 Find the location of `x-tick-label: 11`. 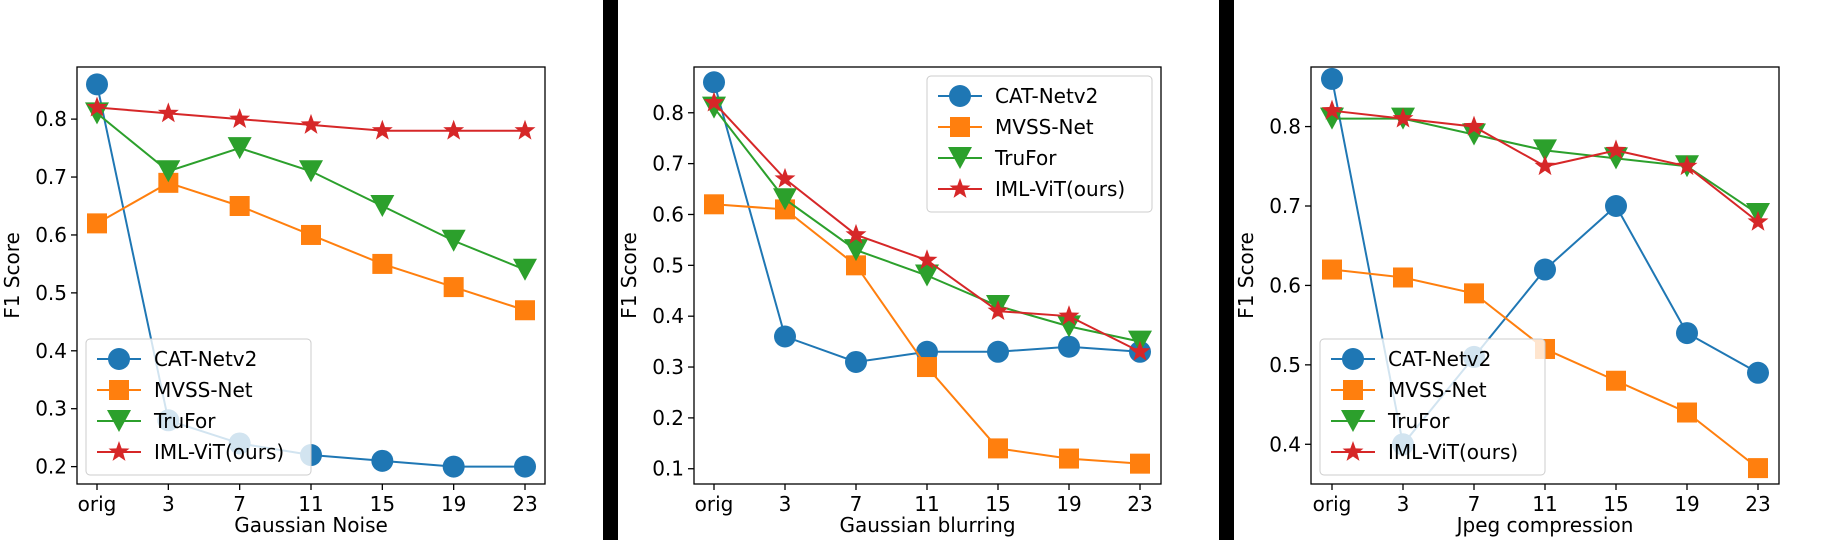

x-tick-label: 11 is located at coordinates (926, 504).